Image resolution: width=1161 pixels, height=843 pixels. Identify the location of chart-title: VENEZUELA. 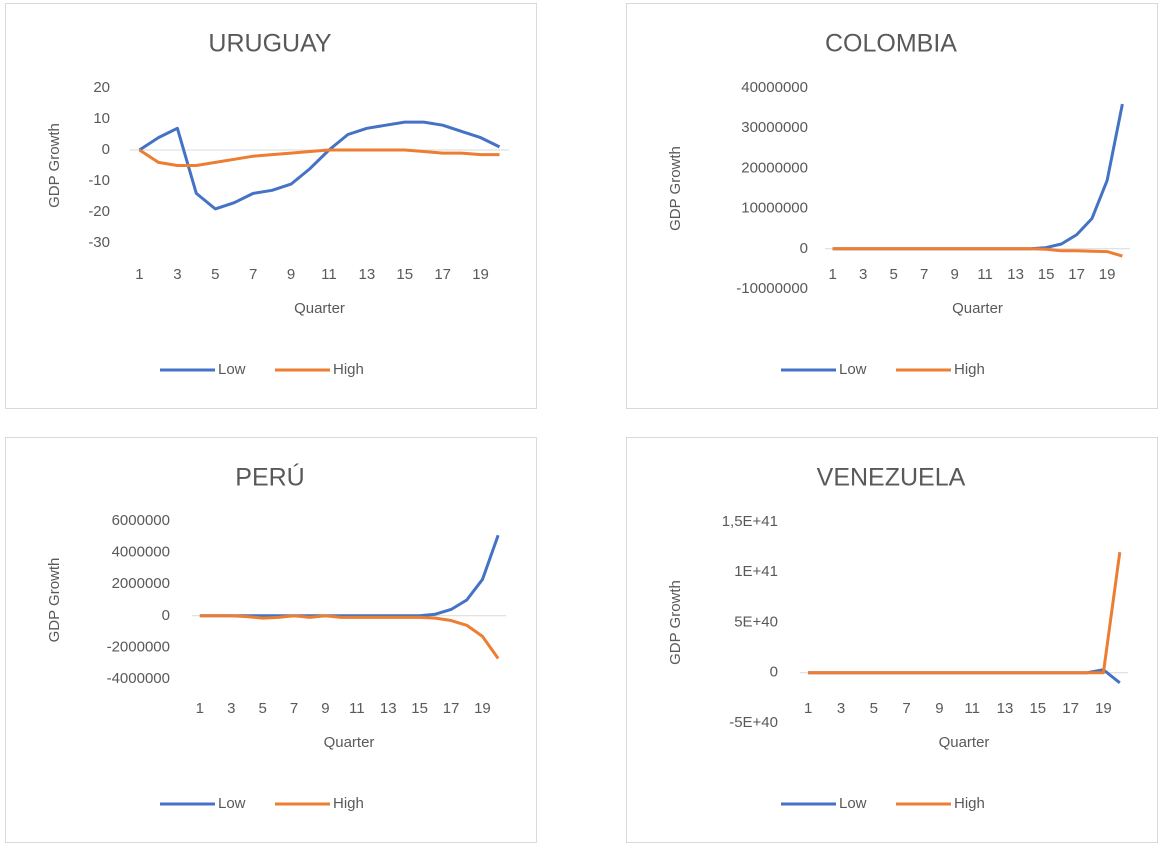
(891, 478).